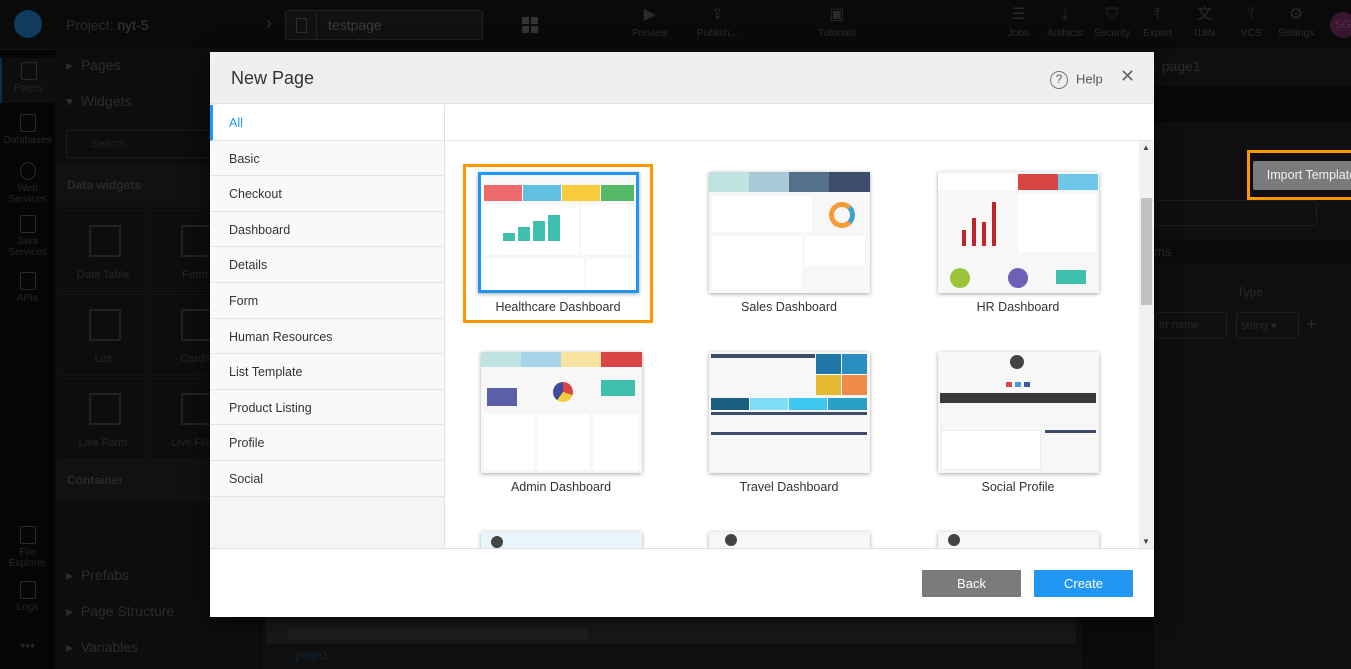  I want to click on template-label: Healthcare Dashboard, so click(558, 307).